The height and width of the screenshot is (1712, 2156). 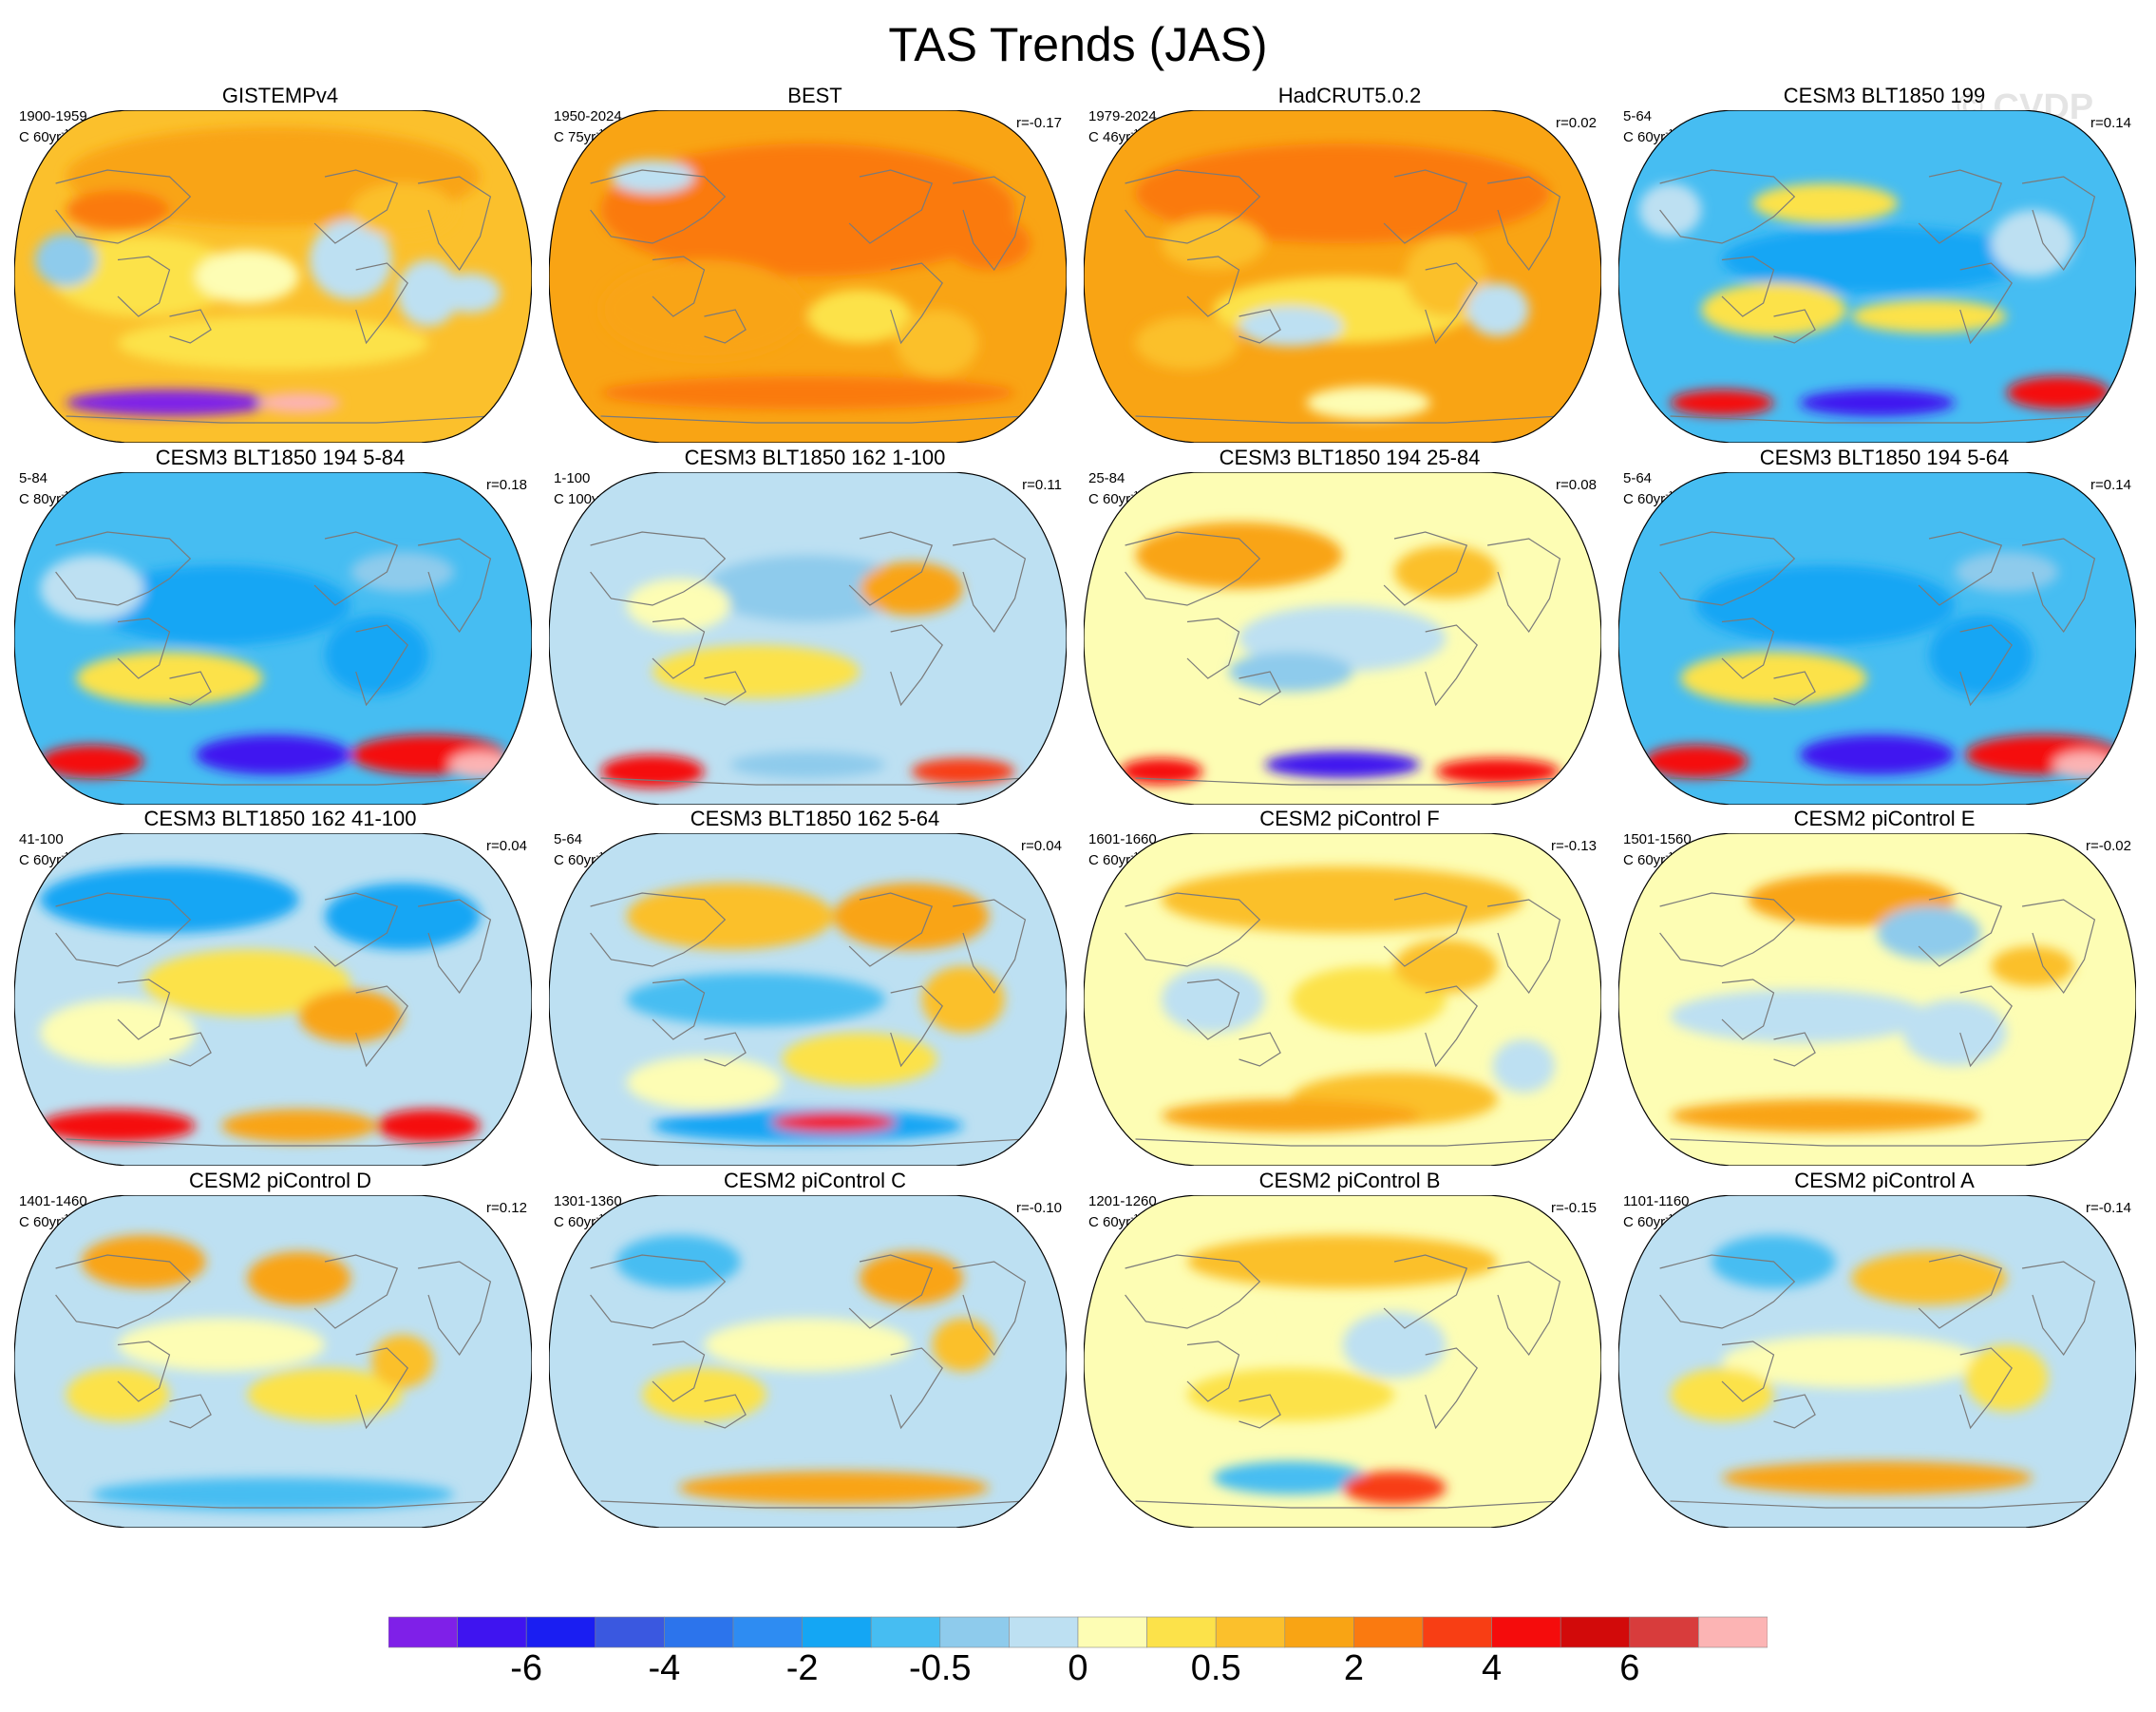 I want to click on colorbar-tick-label: 4, so click(x=1493, y=1668).